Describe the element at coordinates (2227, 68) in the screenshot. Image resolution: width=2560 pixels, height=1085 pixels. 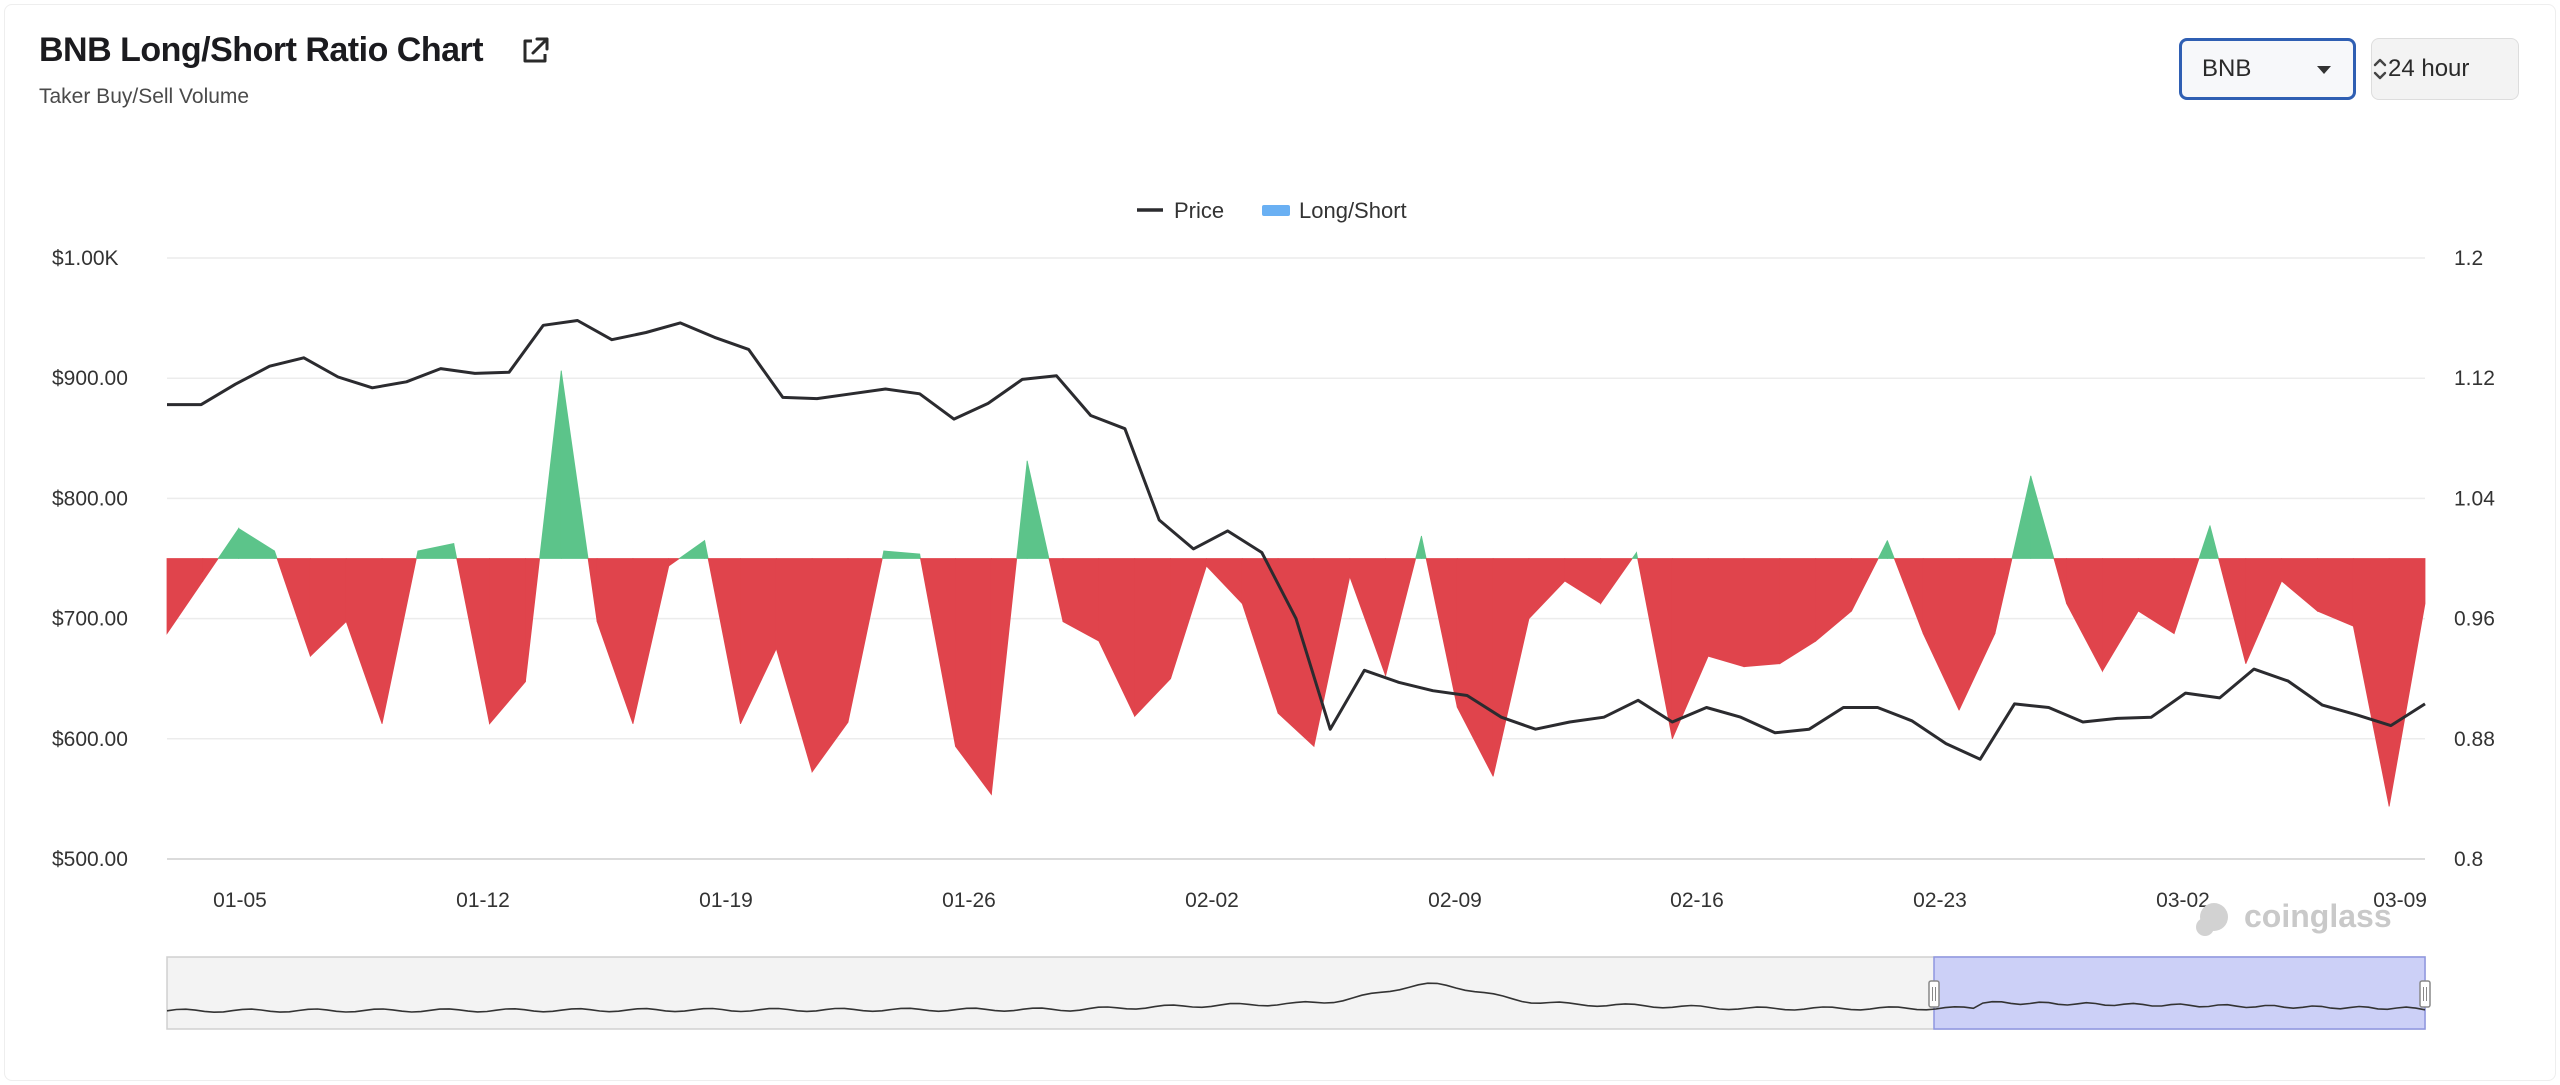
I see `coin-select-value: BNB` at that location.